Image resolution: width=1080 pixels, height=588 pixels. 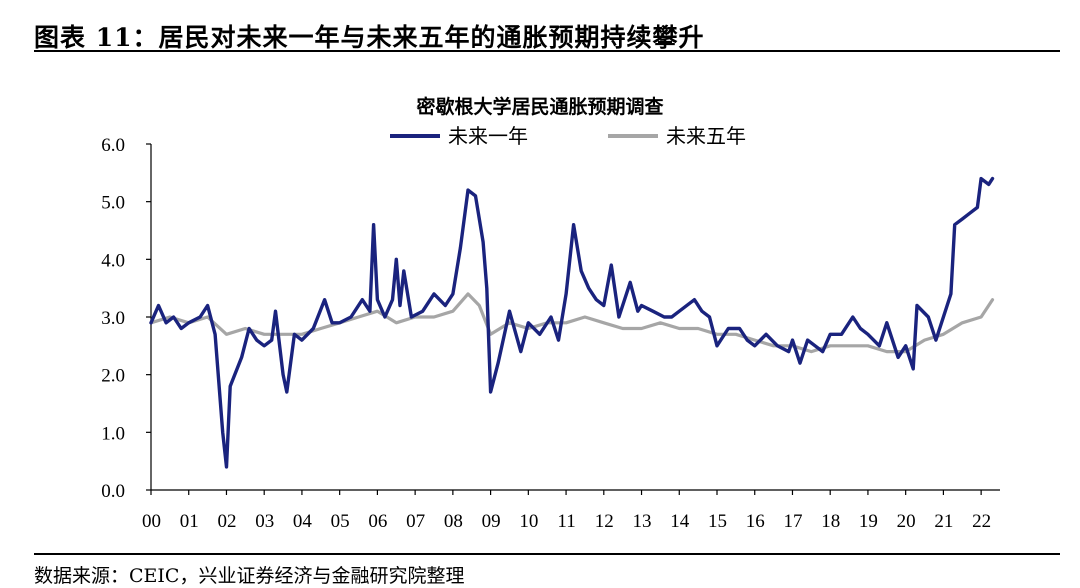 I want to click on figure-title: 图表 11：居民对未来一年与未来五年的通胀预期持续攀升, so click(x=369, y=37).